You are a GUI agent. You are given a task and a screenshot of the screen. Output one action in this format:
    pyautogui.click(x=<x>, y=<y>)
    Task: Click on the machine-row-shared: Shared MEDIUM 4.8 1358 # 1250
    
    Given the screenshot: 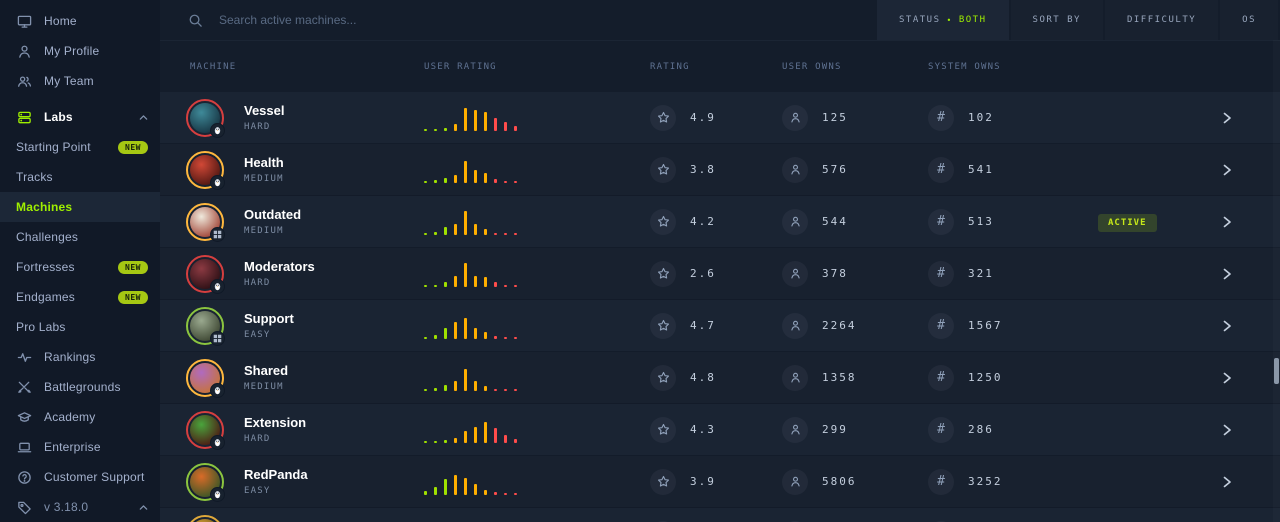 What is the action you would take?
    pyautogui.click(x=720, y=378)
    